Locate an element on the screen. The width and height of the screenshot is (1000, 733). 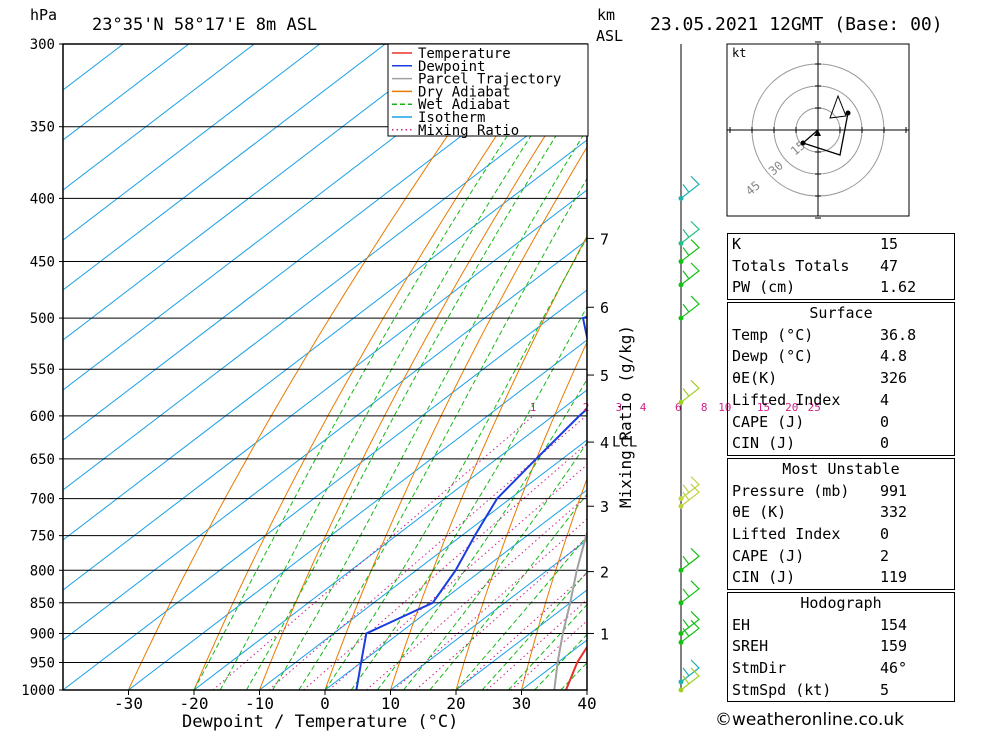
surface-row: Temp (°C) 36.8 is located at coordinates (824, 334).